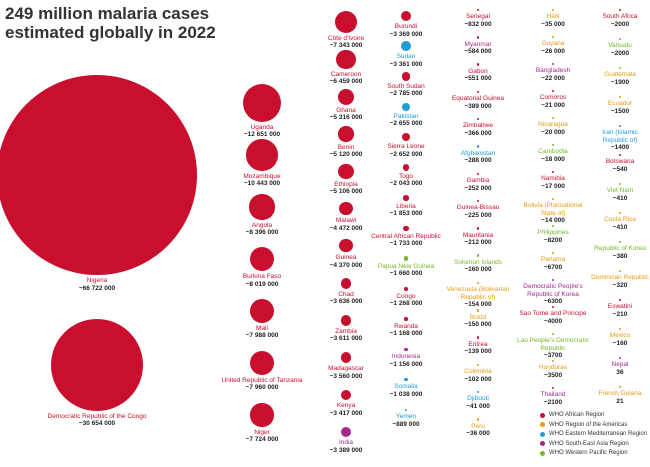 The image size is (650, 467). I want to click on value-label: ~6 459 000, so click(346, 82).